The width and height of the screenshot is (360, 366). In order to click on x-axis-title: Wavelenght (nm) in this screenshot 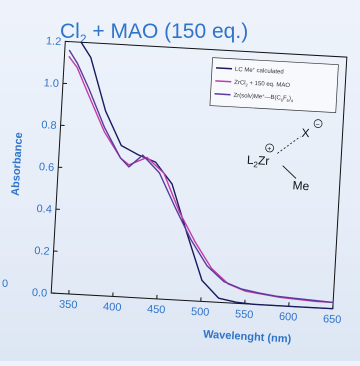, I will do `click(247, 337)`.